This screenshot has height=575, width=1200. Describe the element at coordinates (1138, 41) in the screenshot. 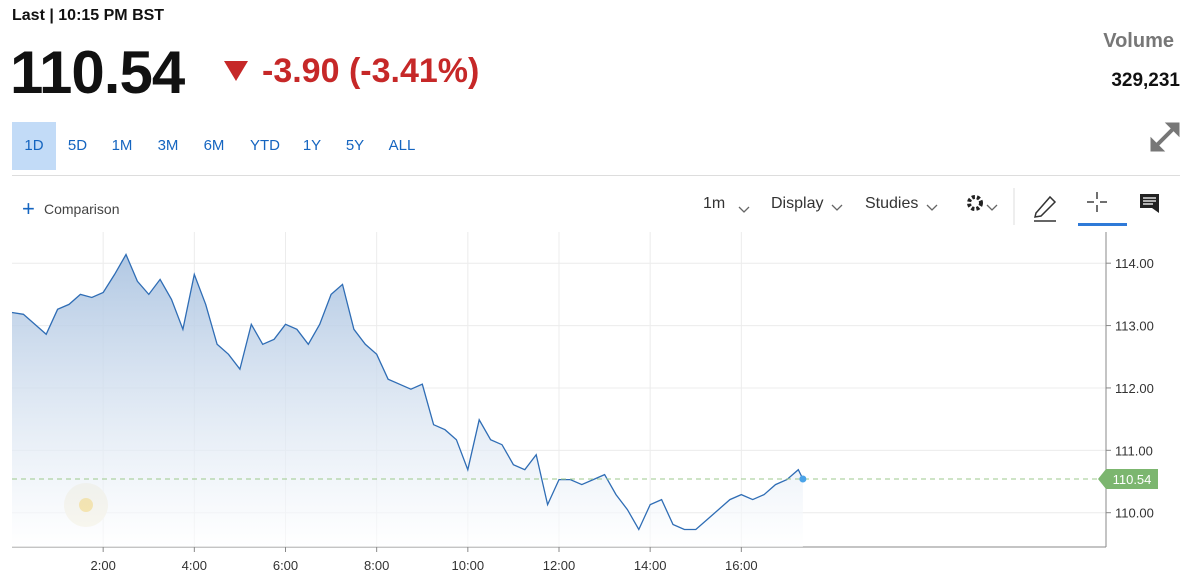

I see `volume-label: Volume` at that location.